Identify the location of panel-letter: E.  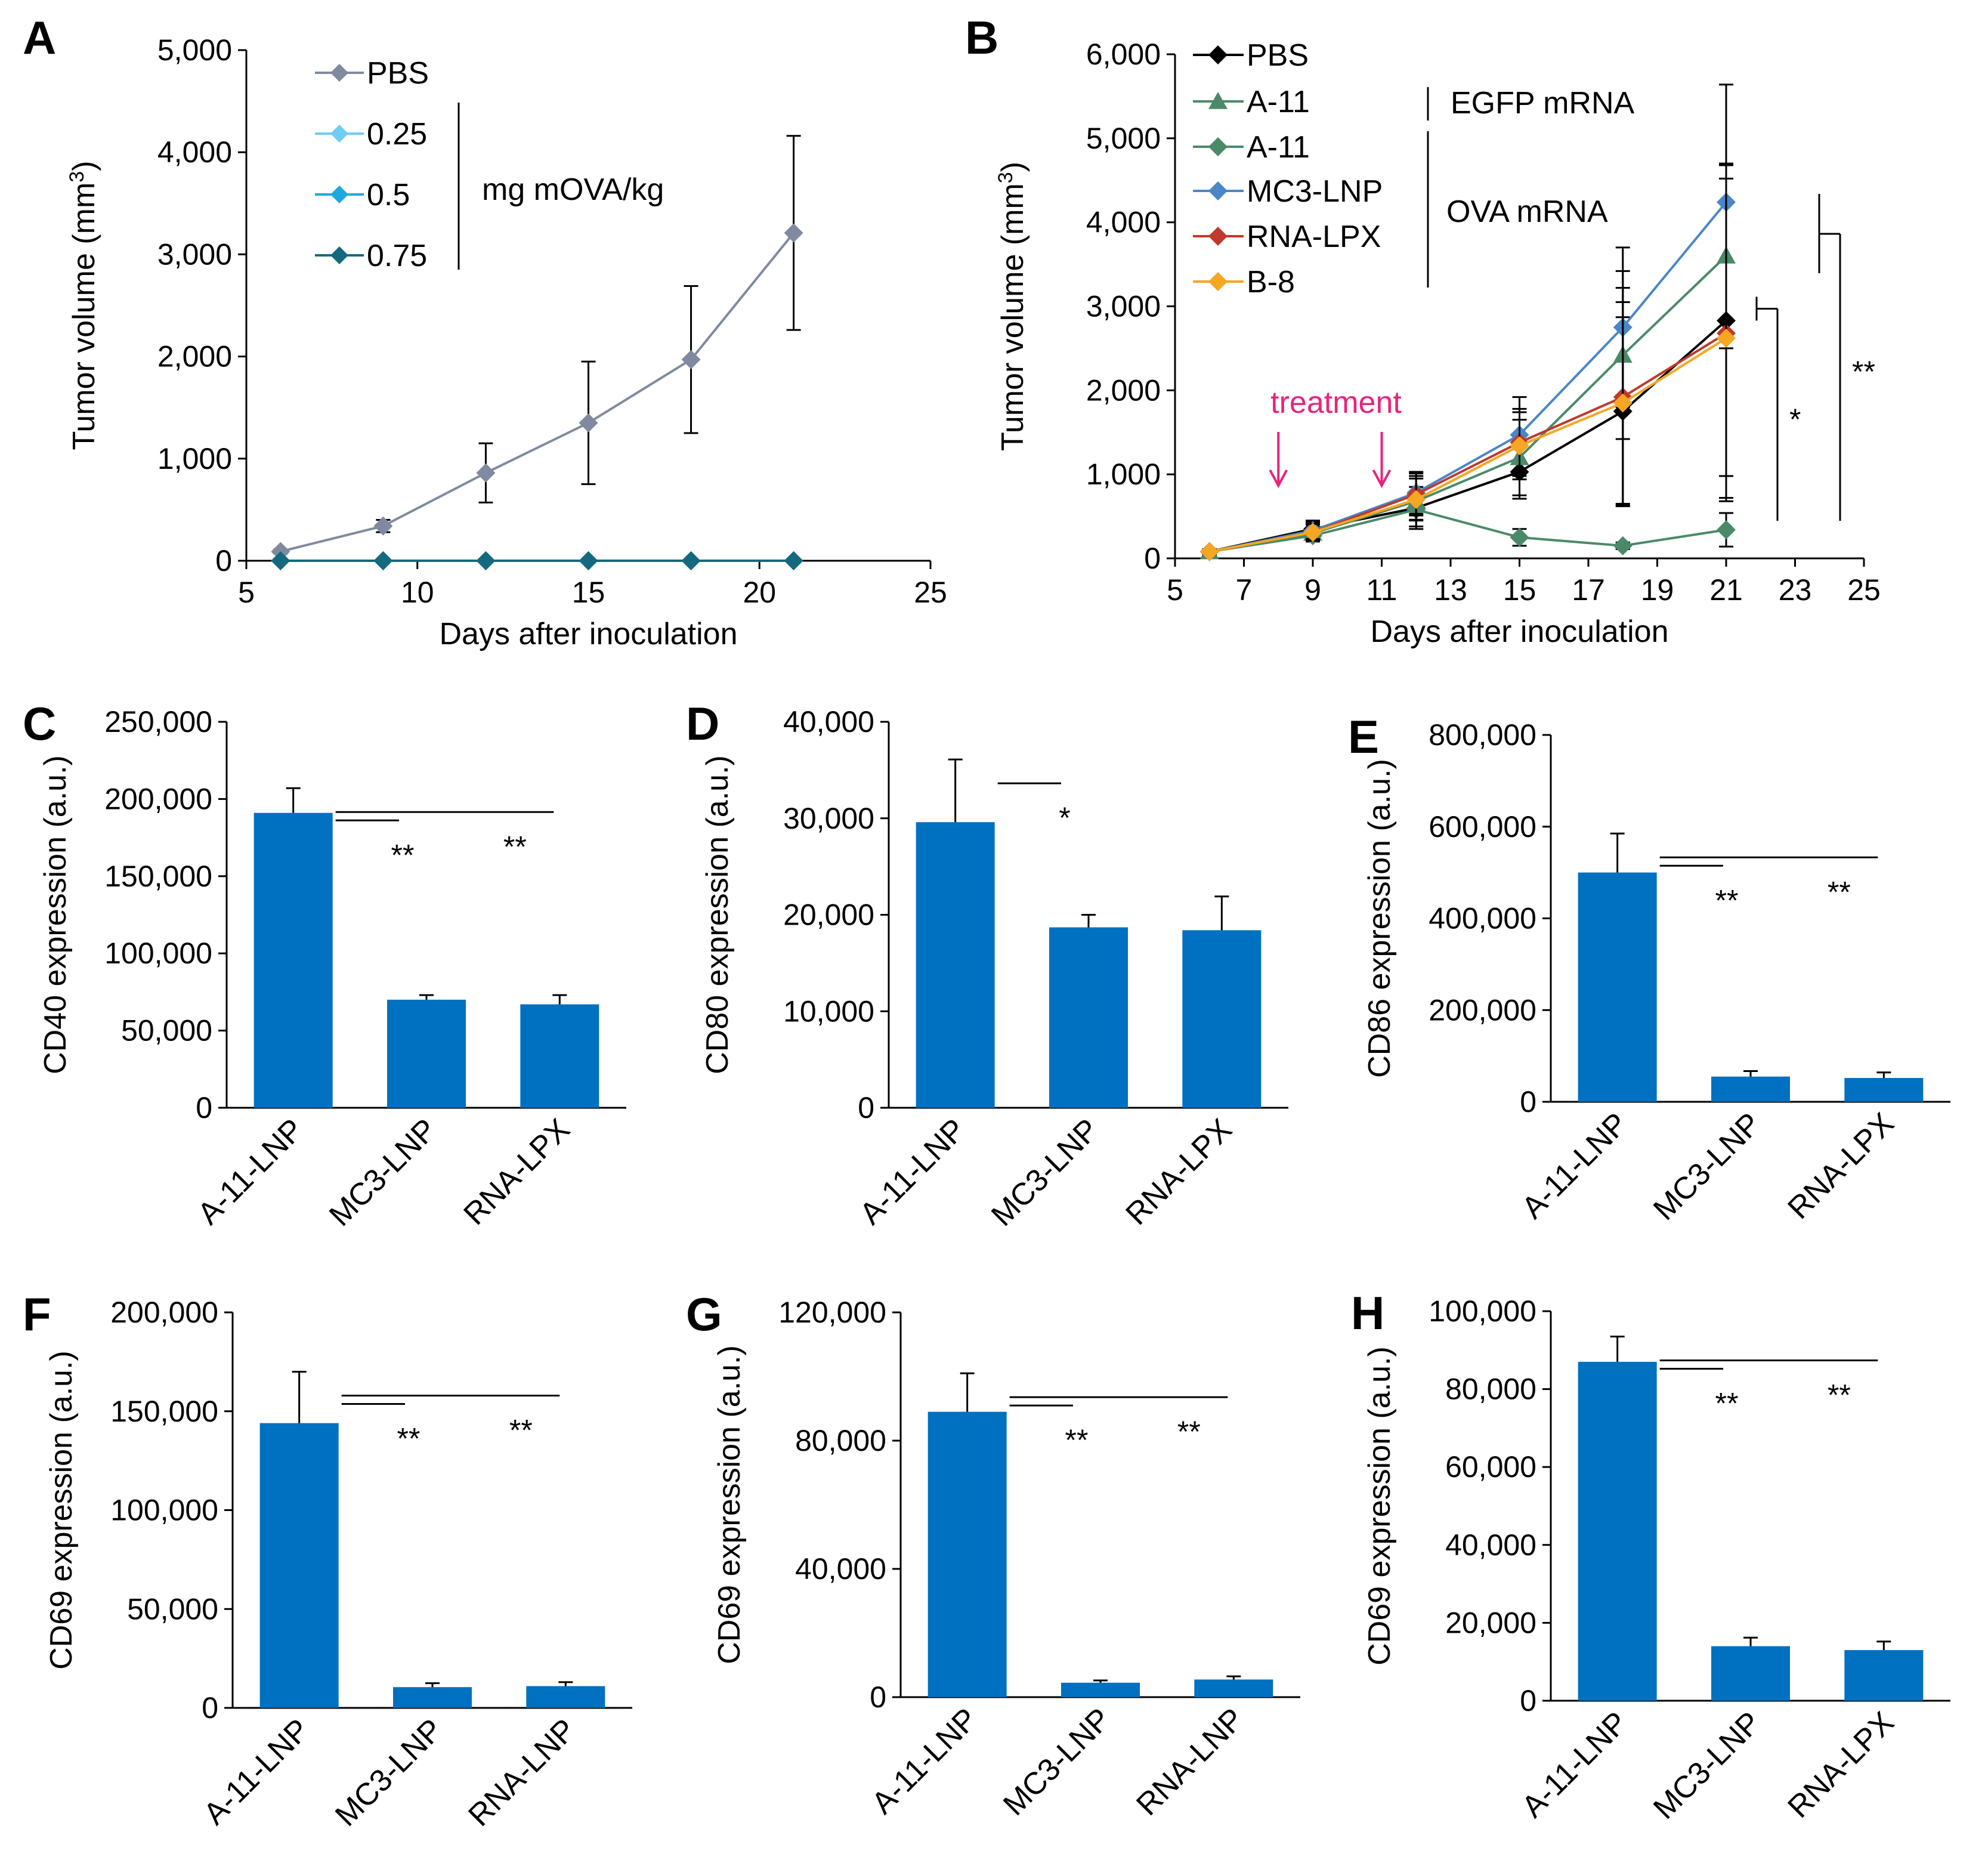
(1363, 736).